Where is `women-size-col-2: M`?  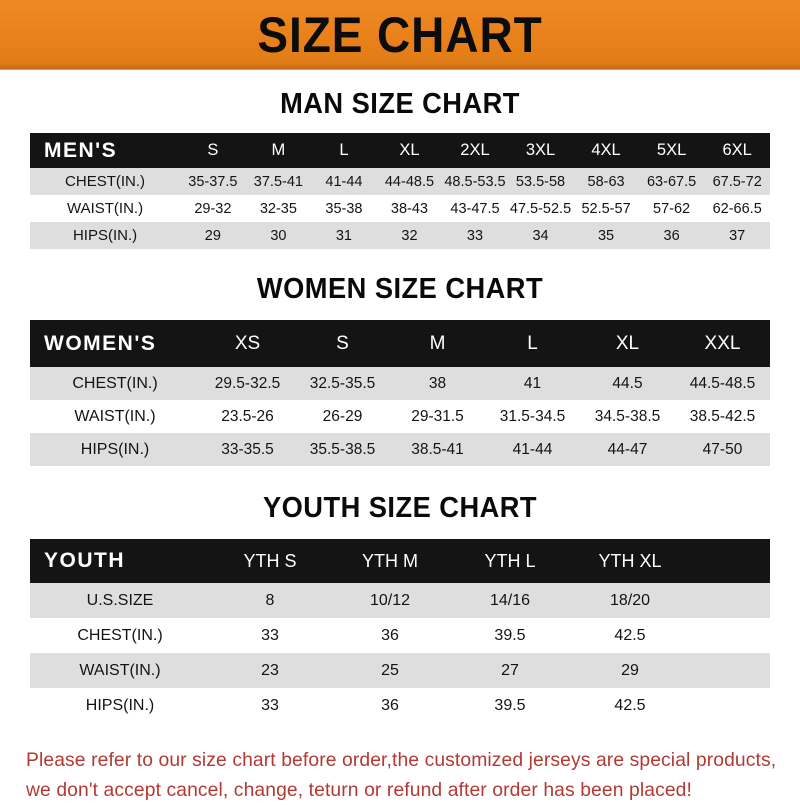 women-size-col-2: M is located at coordinates (437, 343).